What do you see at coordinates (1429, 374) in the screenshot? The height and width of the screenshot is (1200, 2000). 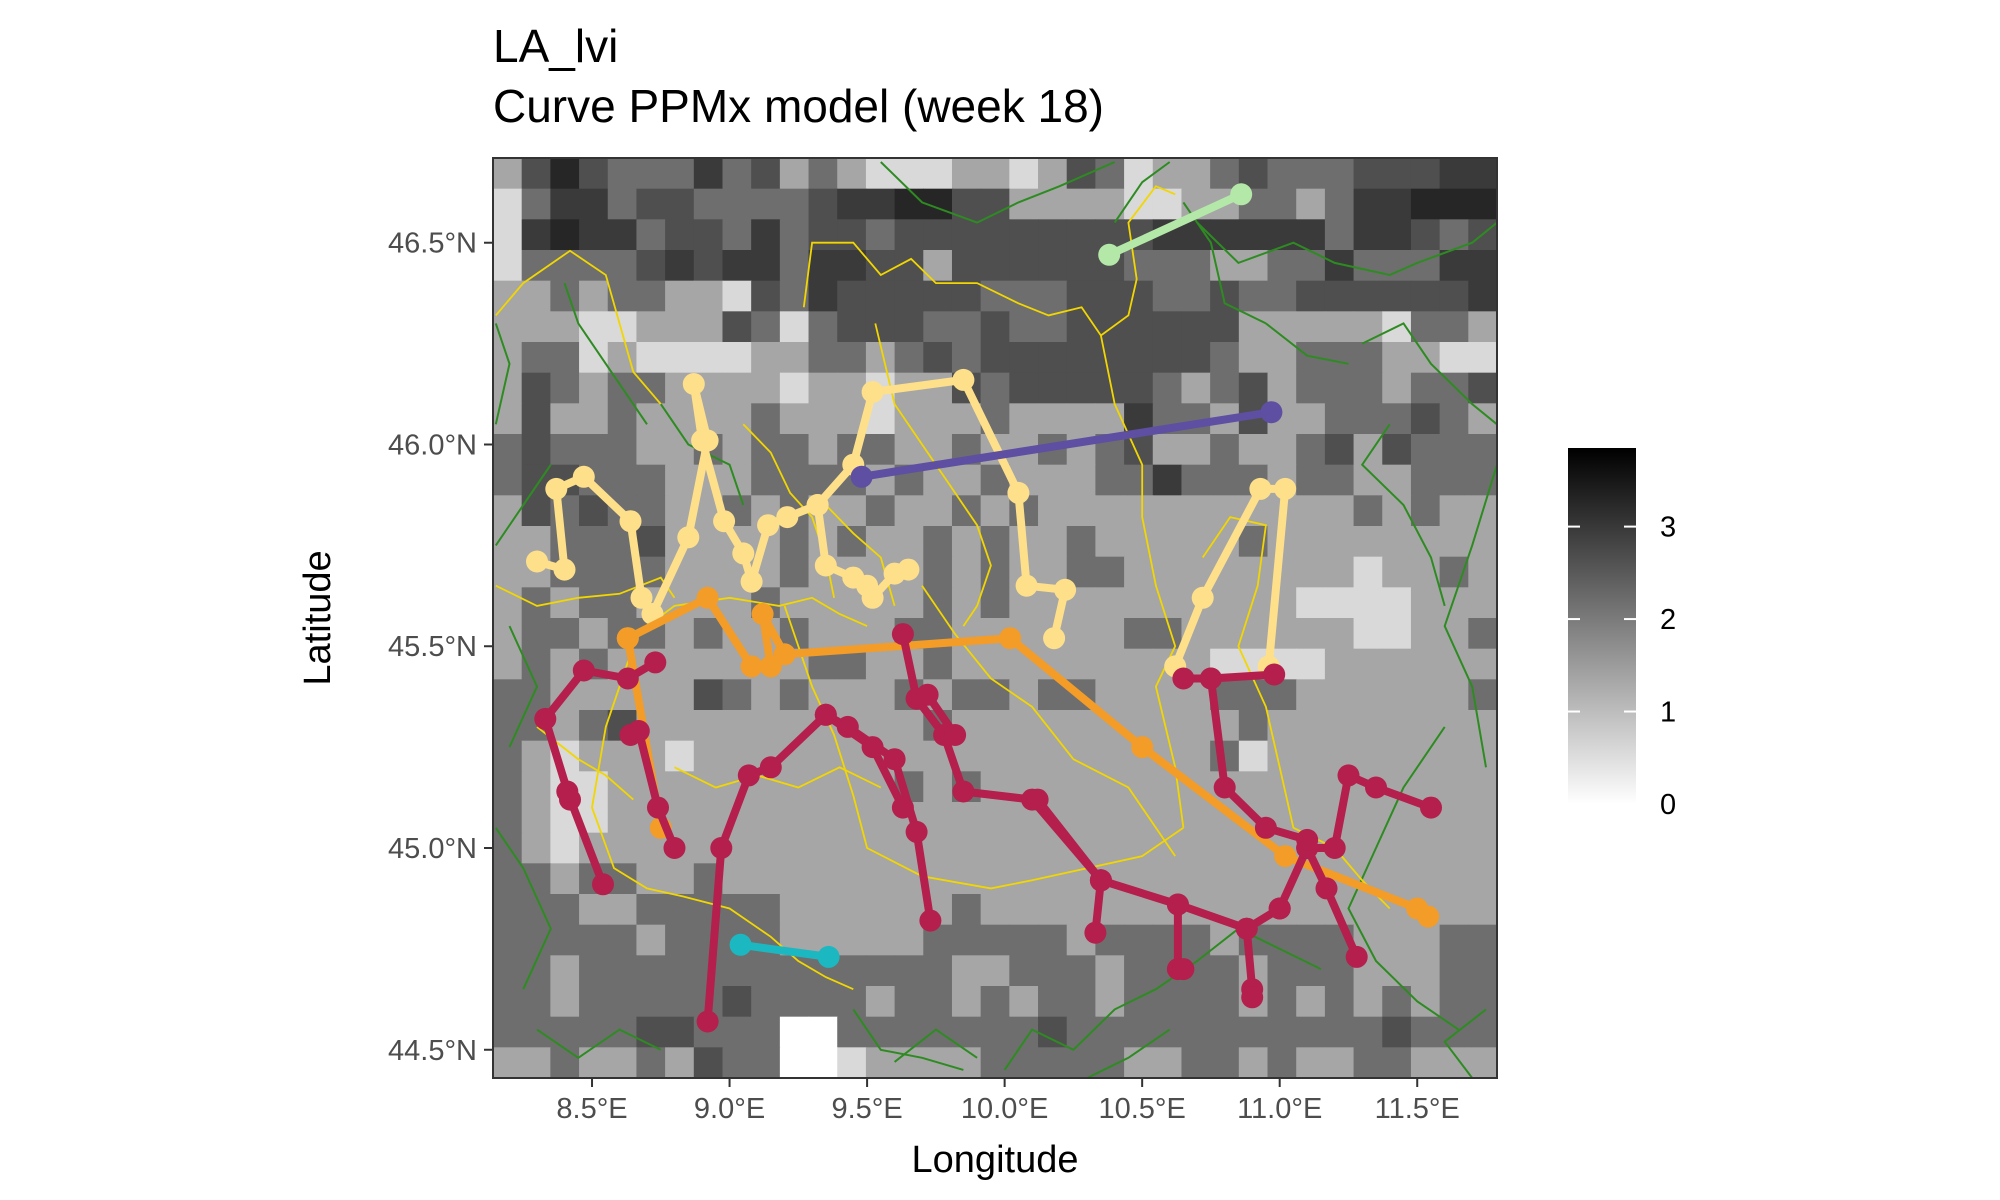 I see `national-boundary` at bounding box center [1429, 374].